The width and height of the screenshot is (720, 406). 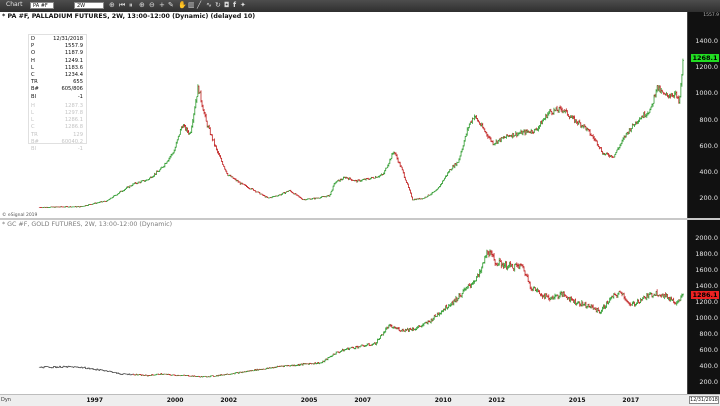 What do you see at coordinates (227, 5) in the screenshot?
I see `camera-icon: ◘` at bounding box center [227, 5].